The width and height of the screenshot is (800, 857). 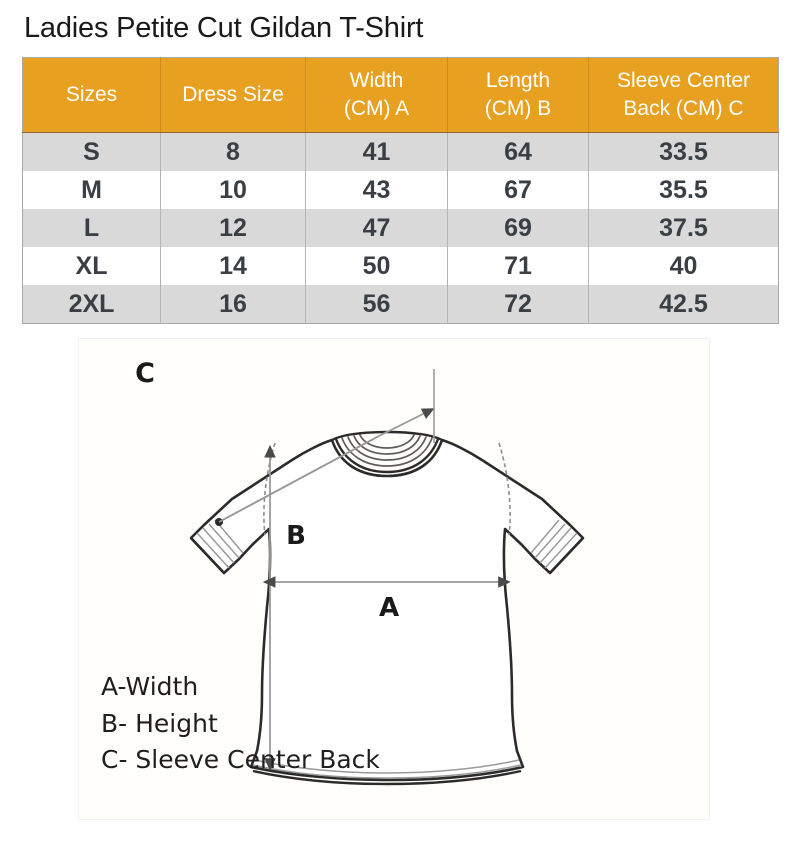 I want to click on column-header-sleeve-center-back: Sleeve Center Back (CM) C, so click(x=683, y=95).